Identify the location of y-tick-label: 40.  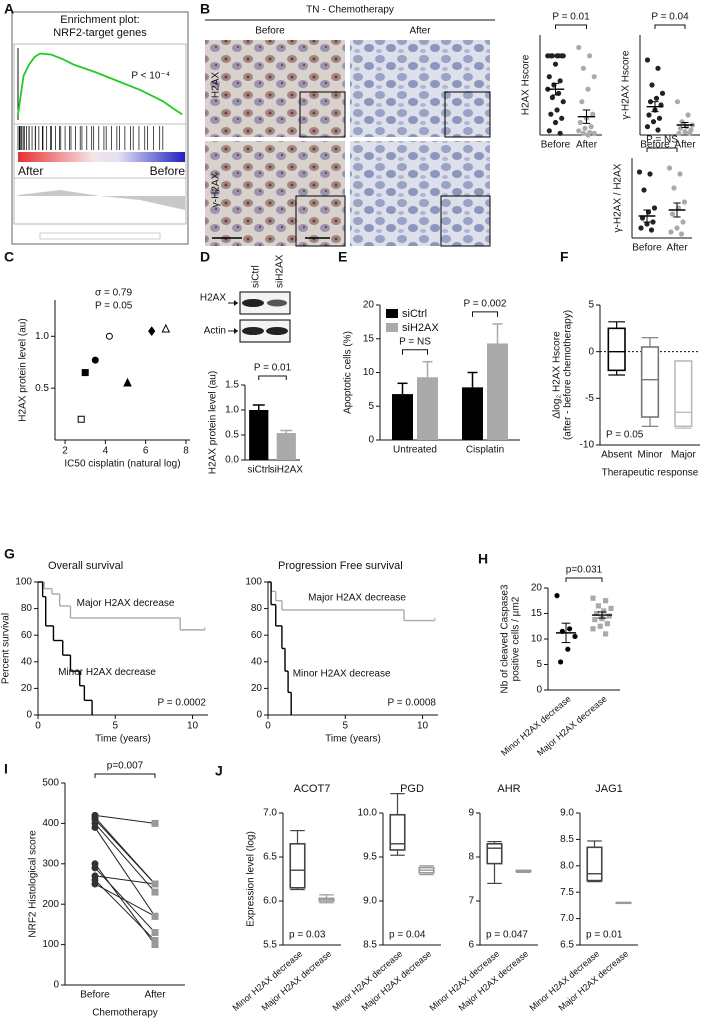
(27, 661).